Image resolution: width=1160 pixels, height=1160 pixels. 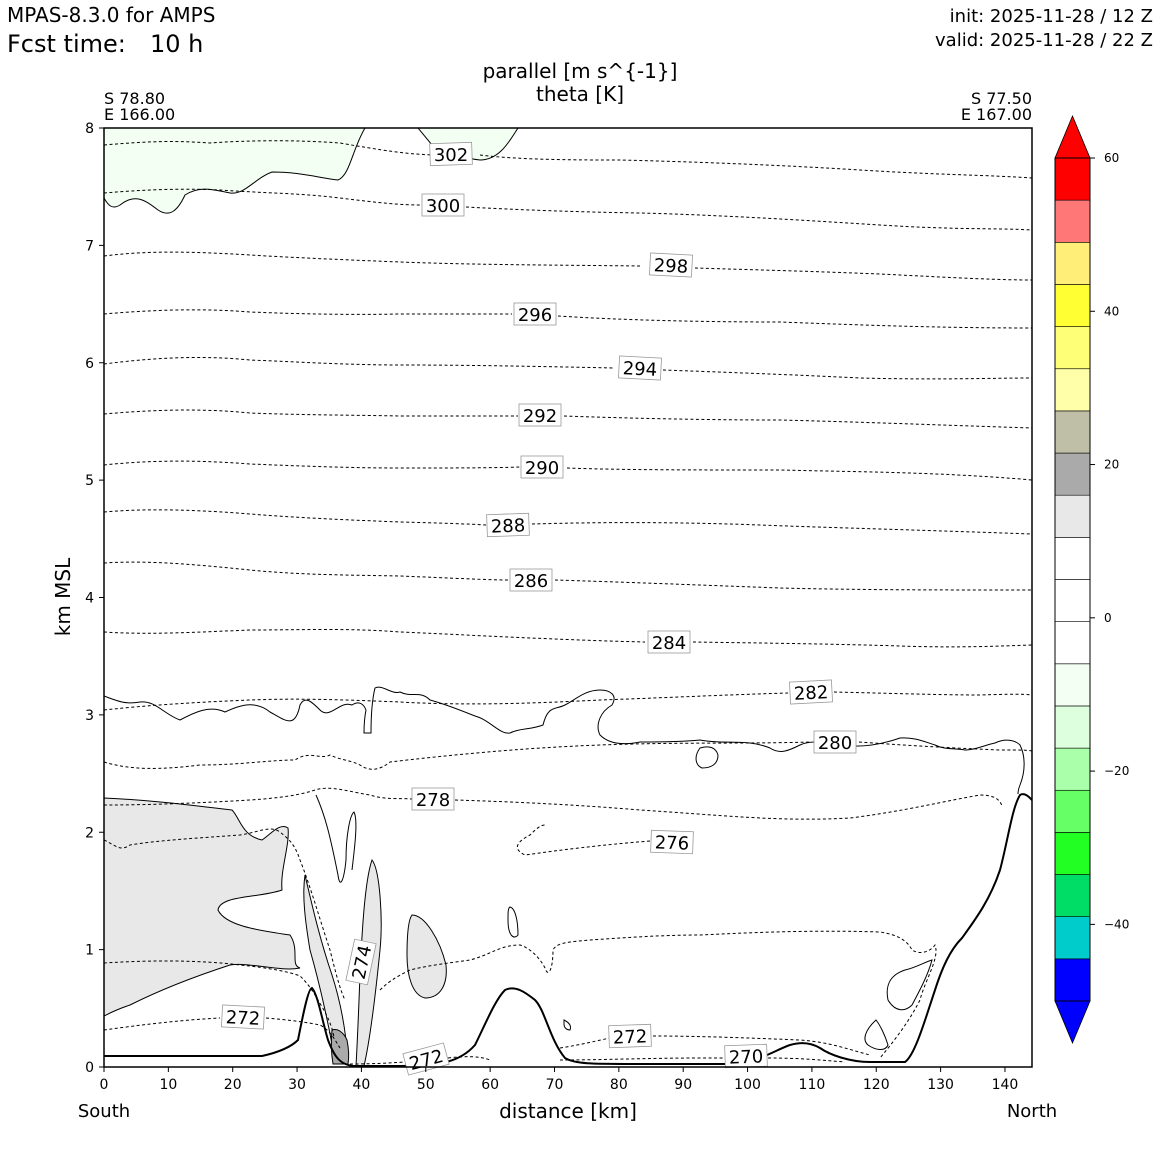 I want to click on colorbar-extend-low, so click(x=1072, y=1022).